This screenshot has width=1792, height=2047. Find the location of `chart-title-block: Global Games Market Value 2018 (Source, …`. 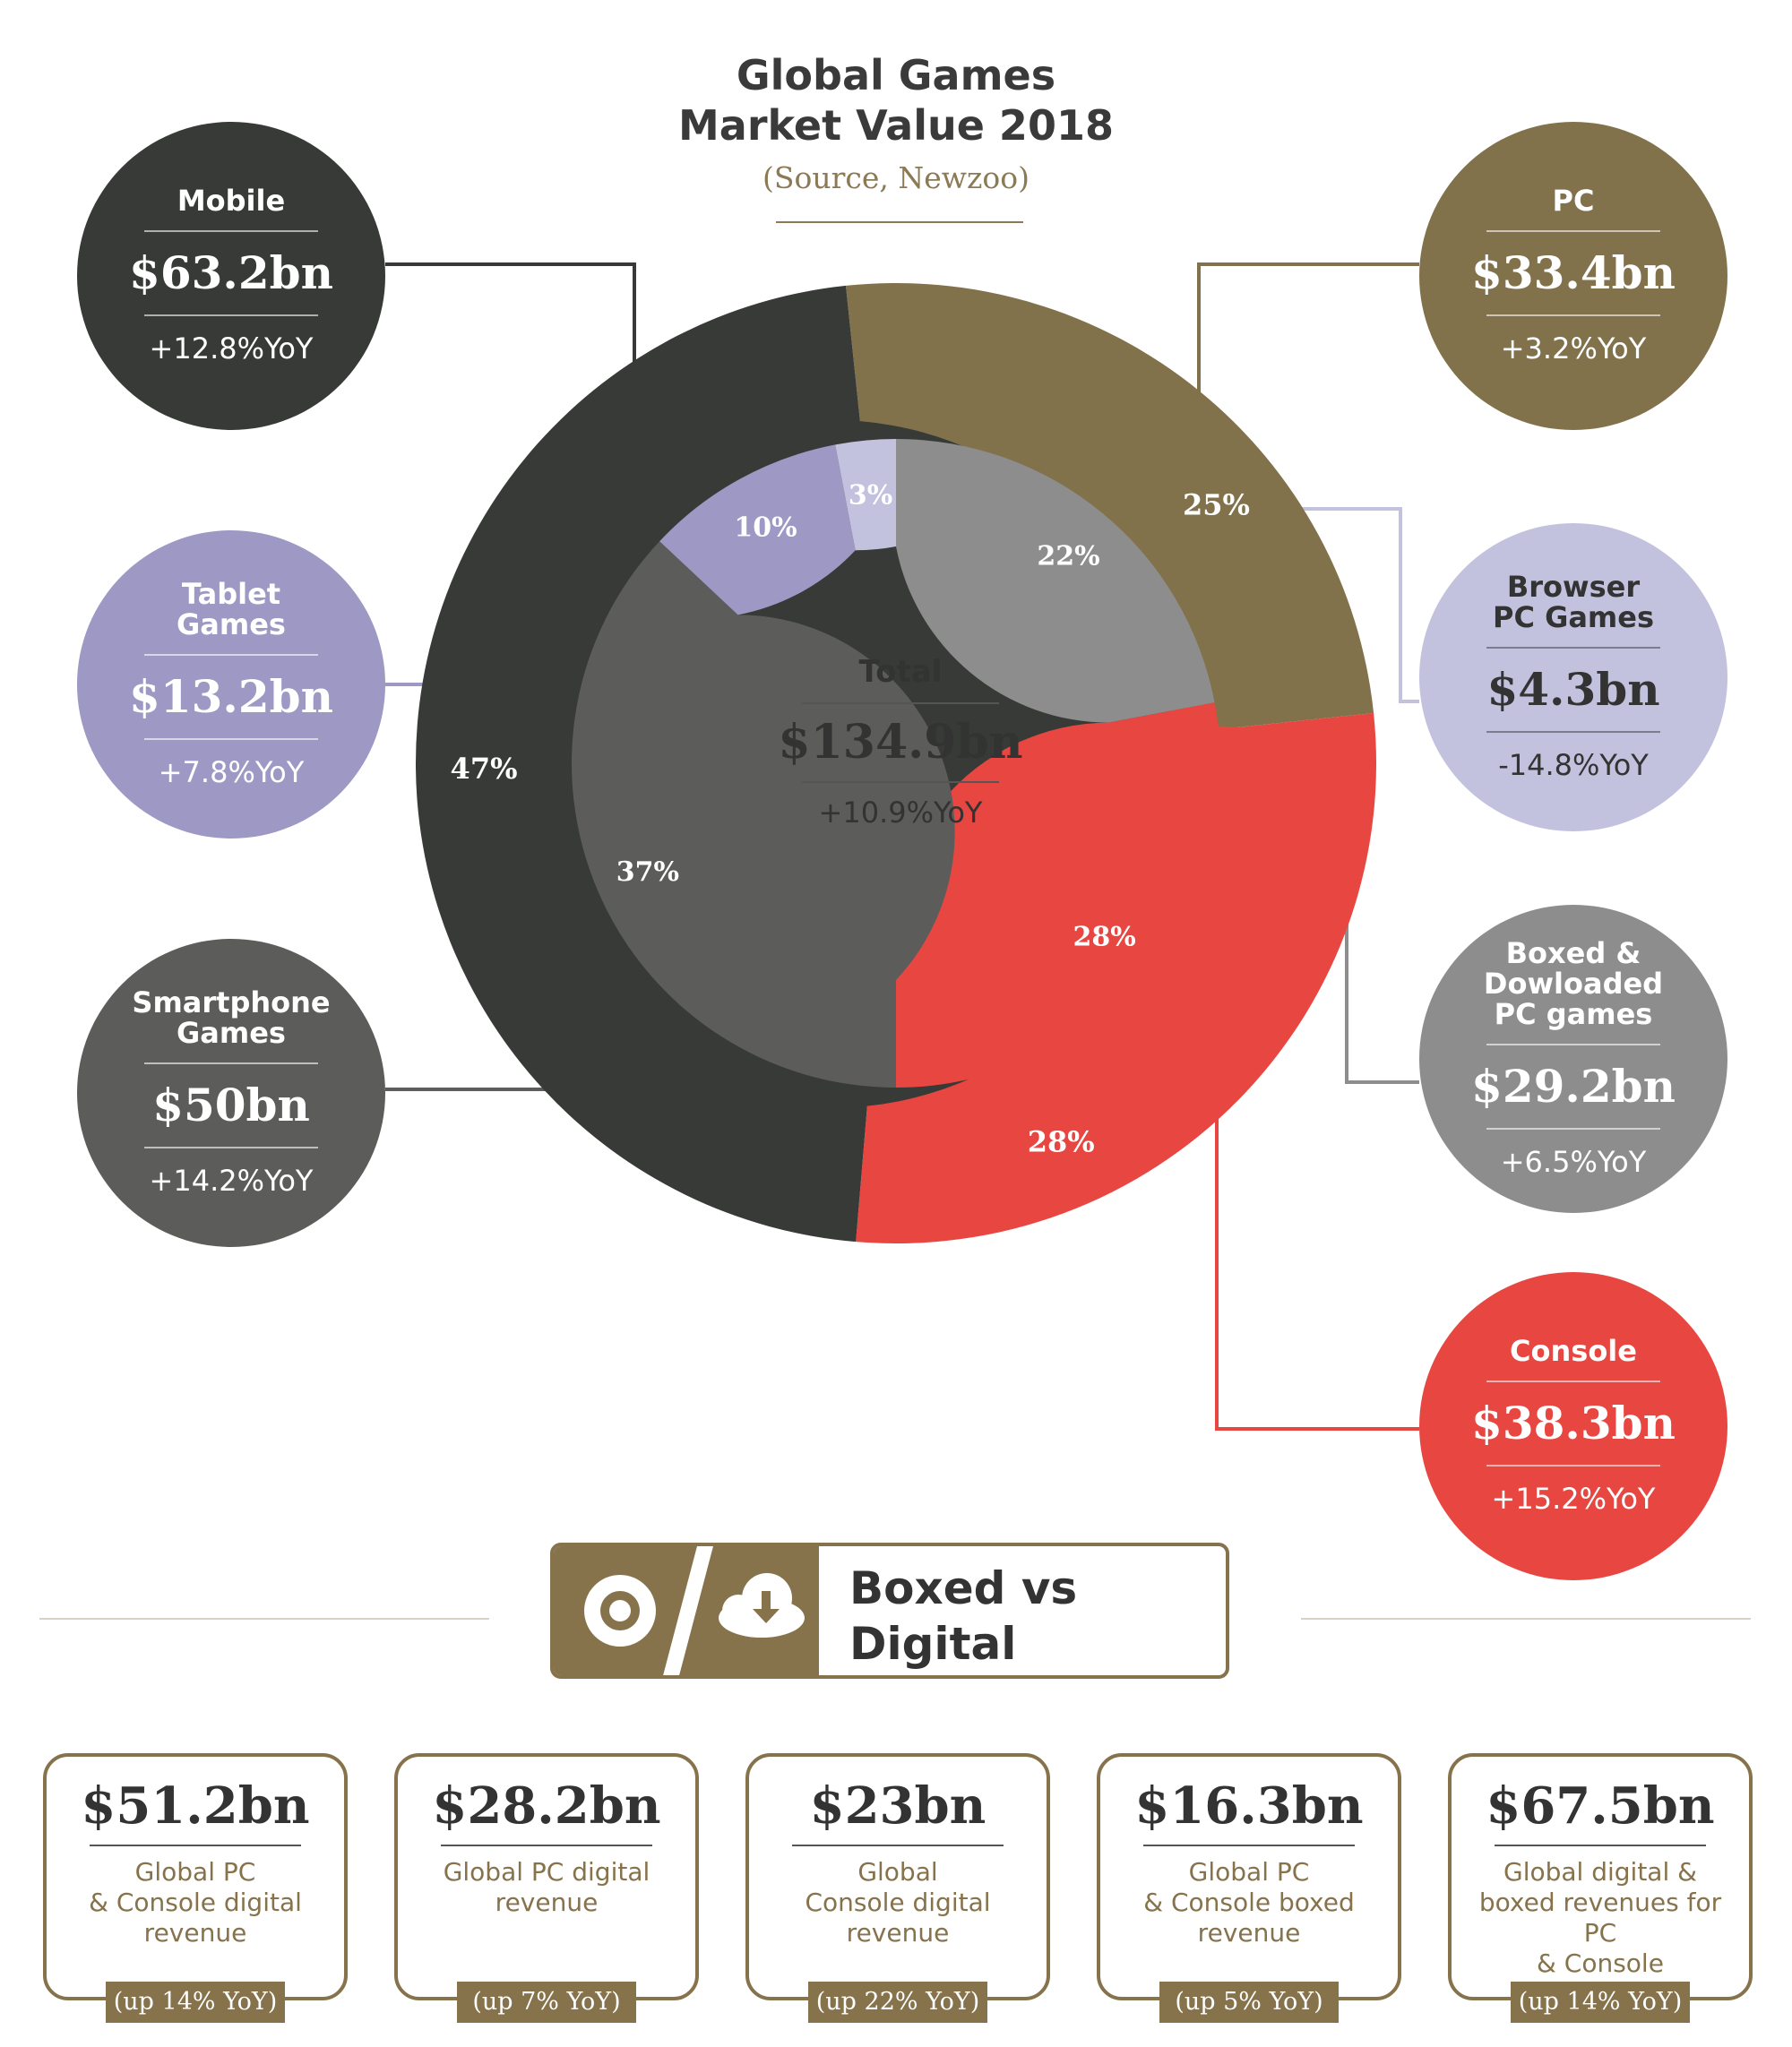

chart-title-block: Global Games Market Value 2018 (Source, … is located at coordinates (896, 124).